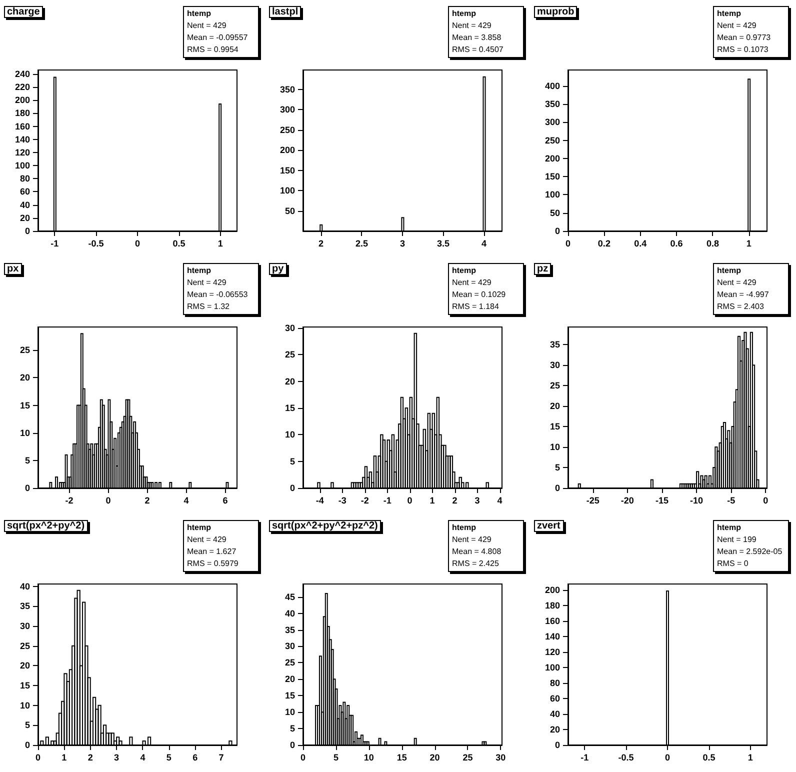  What do you see at coordinates (287, 109) in the screenshot?
I see `y-tick-label: 300` at bounding box center [287, 109].